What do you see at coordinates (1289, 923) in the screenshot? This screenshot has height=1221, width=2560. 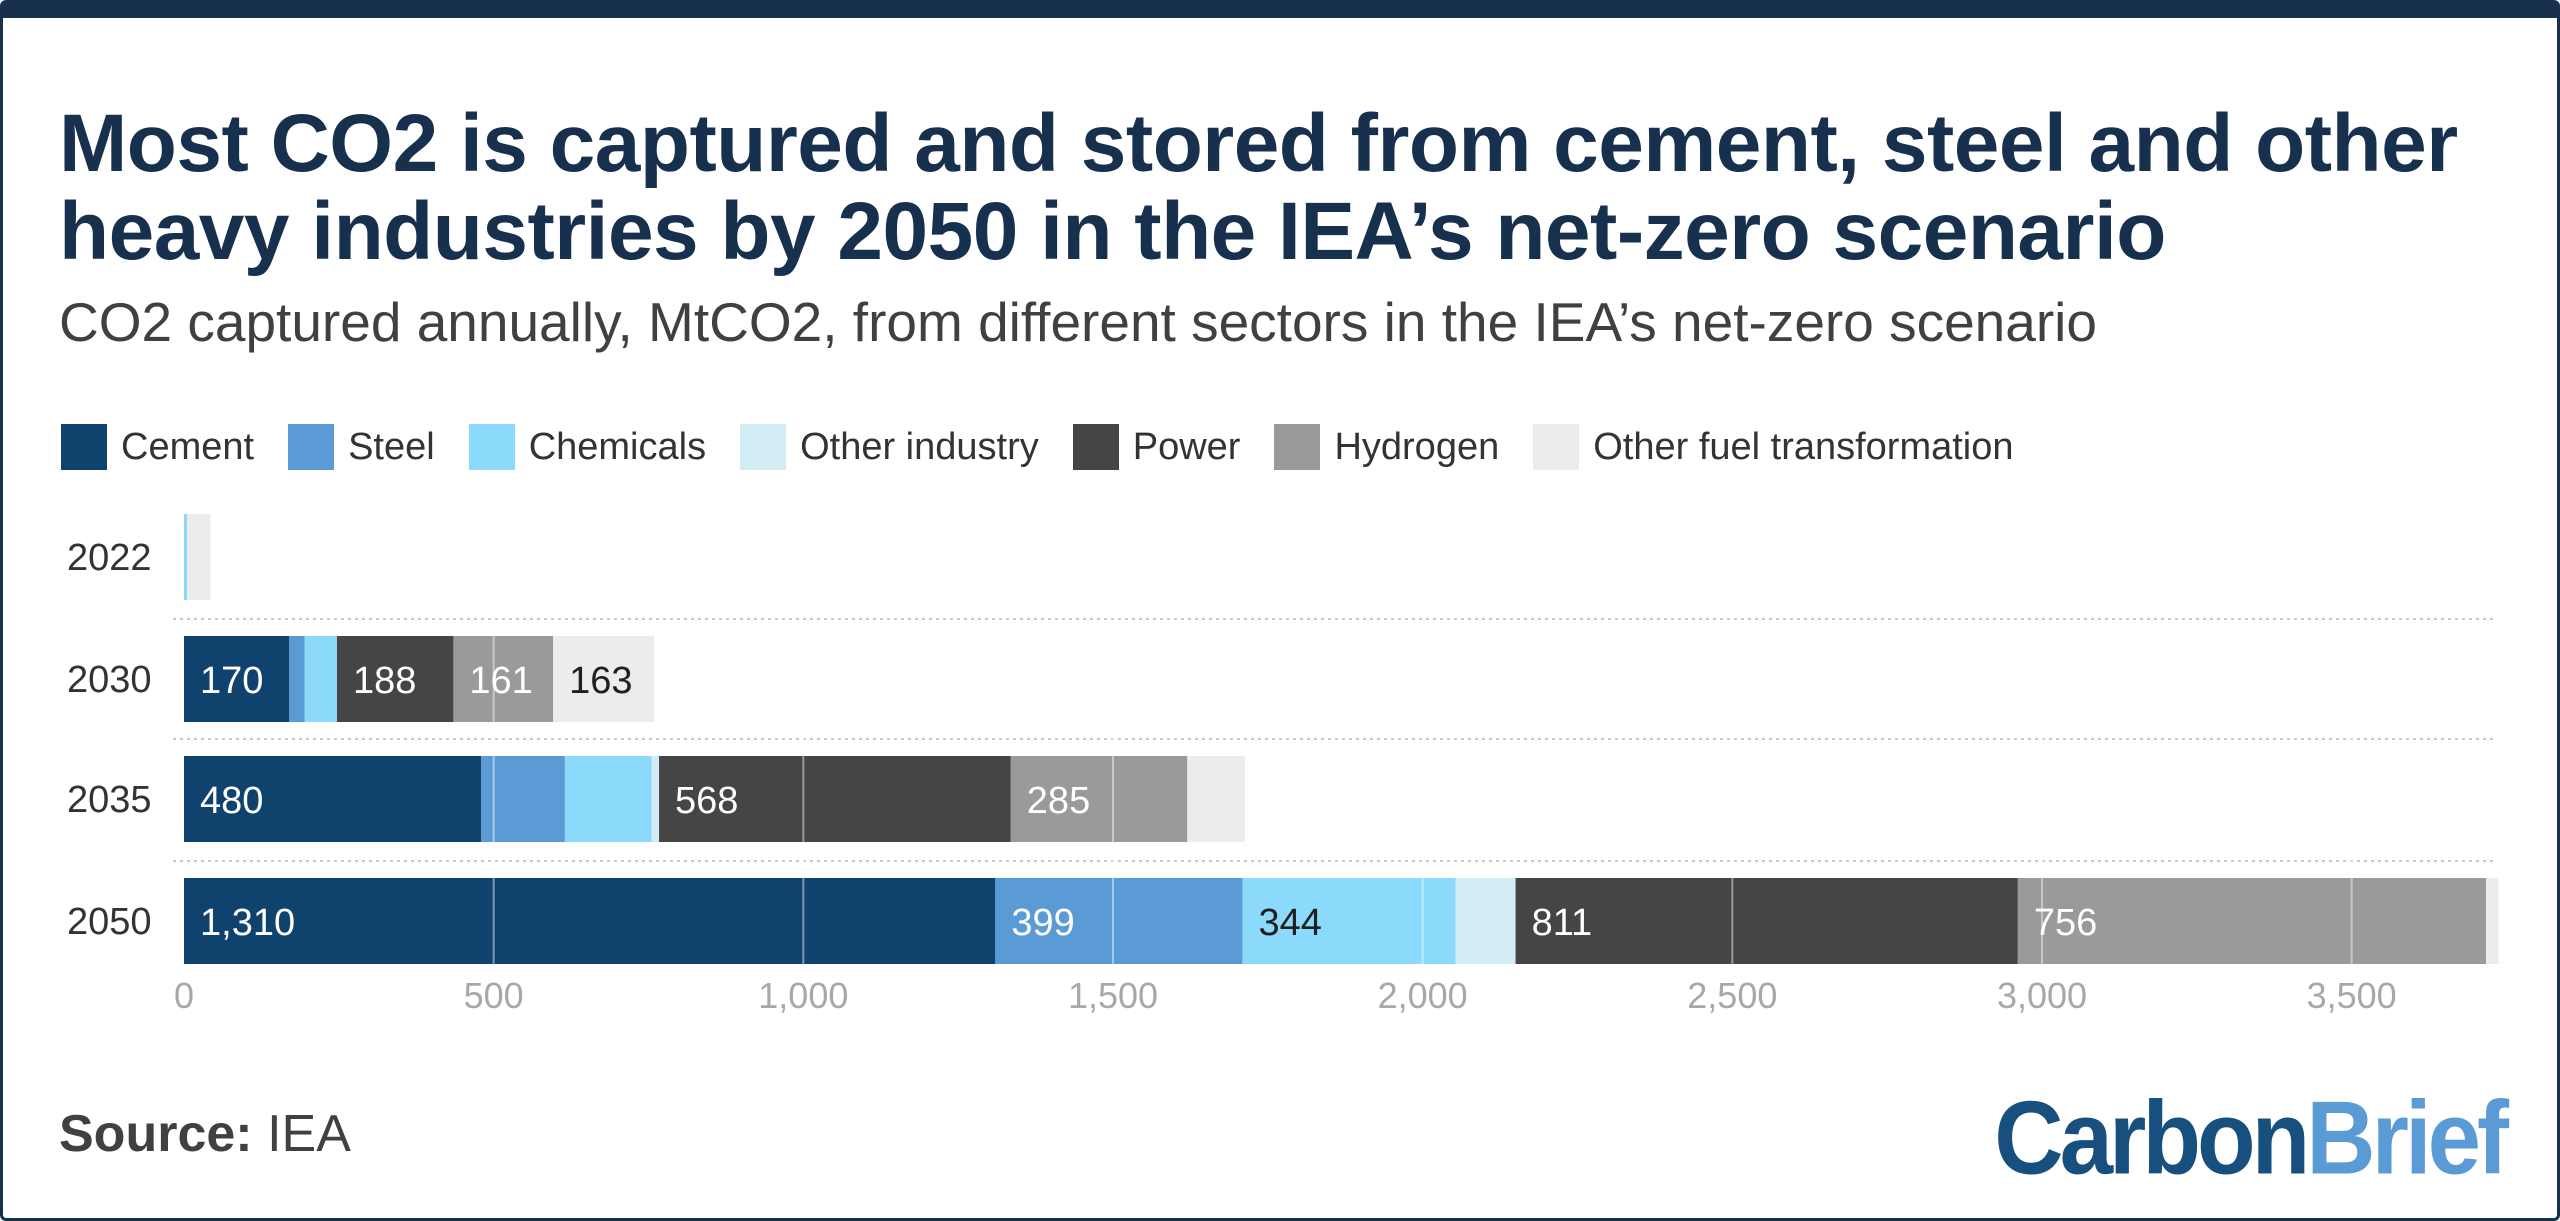 I see `data-label: 344` at bounding box center [1289, 923].